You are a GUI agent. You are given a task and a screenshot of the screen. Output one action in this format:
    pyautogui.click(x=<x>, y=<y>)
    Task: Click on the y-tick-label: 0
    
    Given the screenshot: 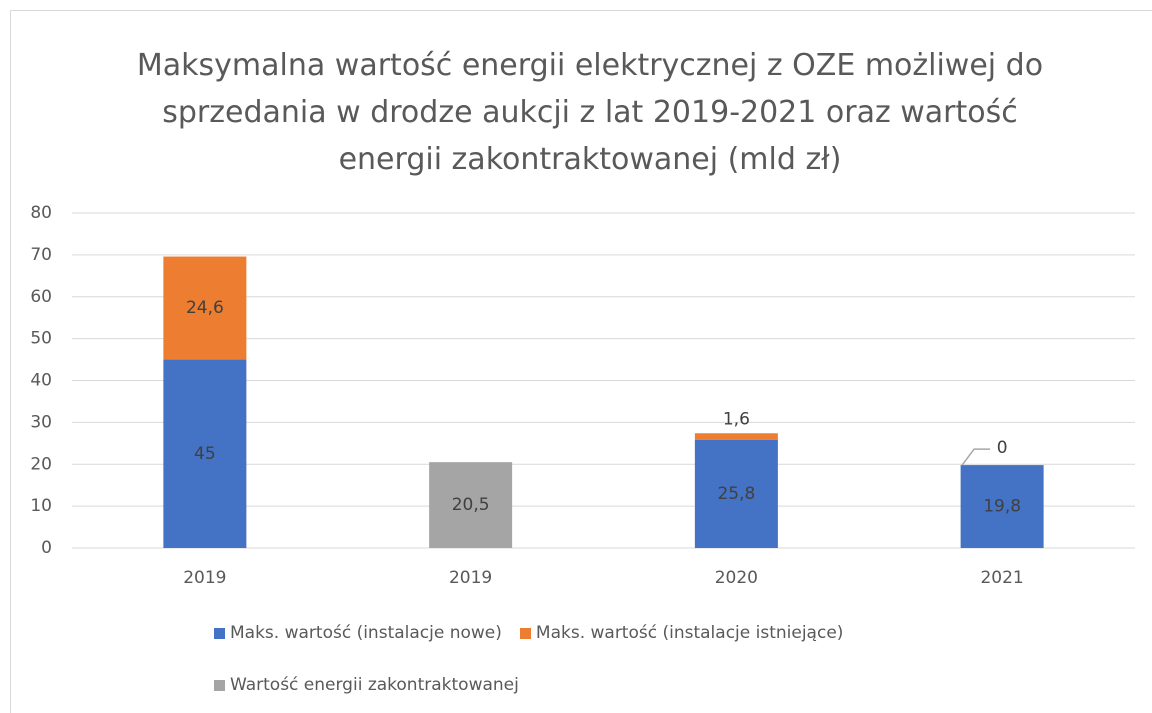 What is the action you would take?
    pyautogui.click(x=46, y=548)
    